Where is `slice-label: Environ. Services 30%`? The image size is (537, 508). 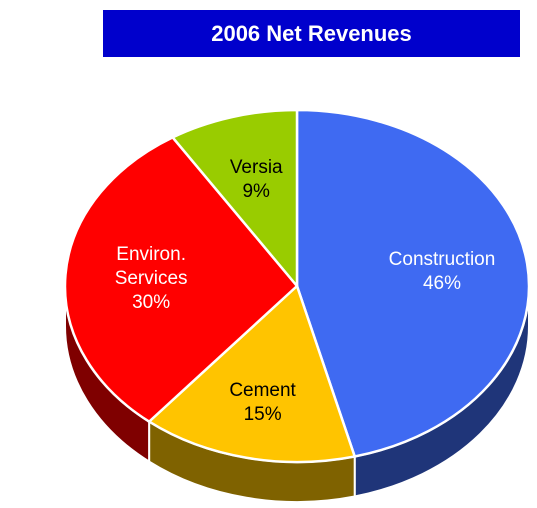 slice-label: Environ. Services 30% is located at coordinates (151, 279).